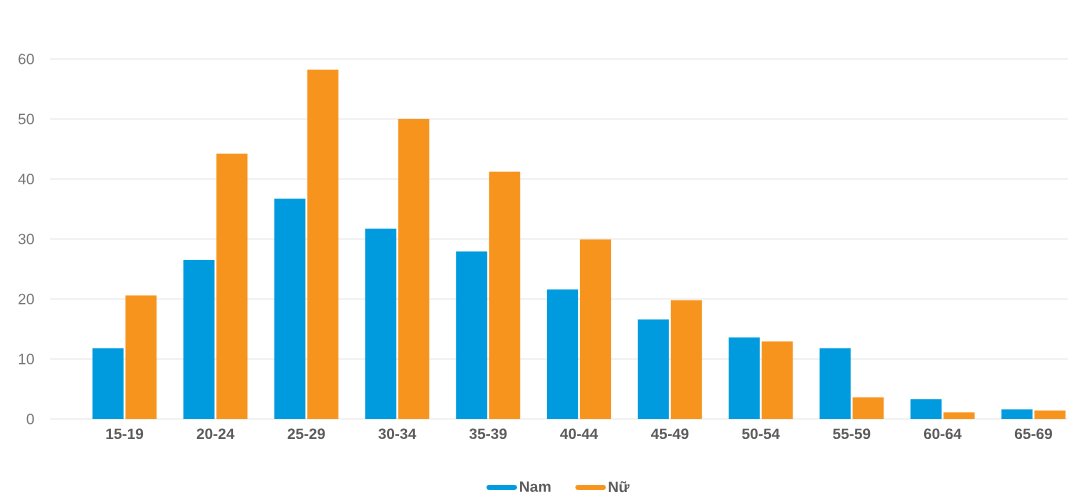  I want to click on x-tick-label: 15-19, so click(125, 434).